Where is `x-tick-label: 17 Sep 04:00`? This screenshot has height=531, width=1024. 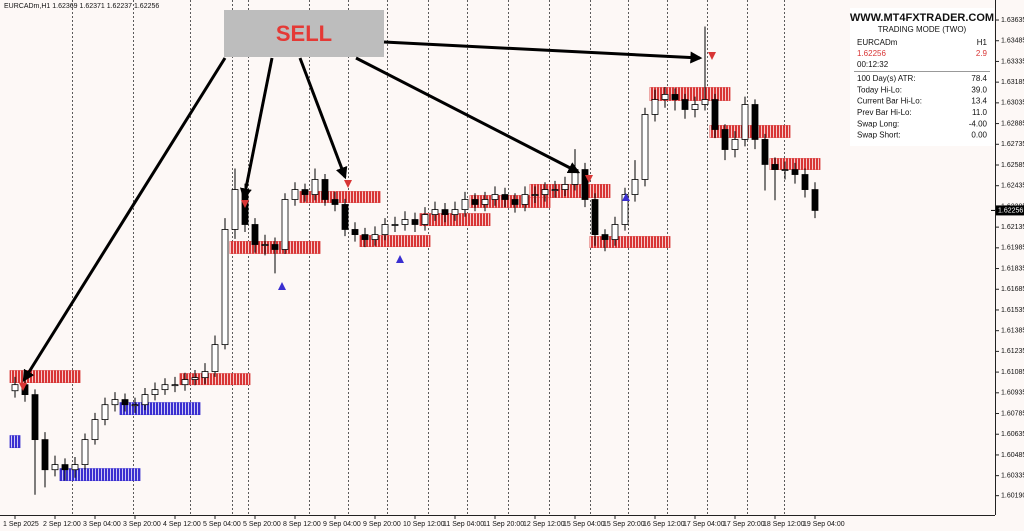
x-tick-label: 17 Sep 04:00 is located at coordinates (704, 524).